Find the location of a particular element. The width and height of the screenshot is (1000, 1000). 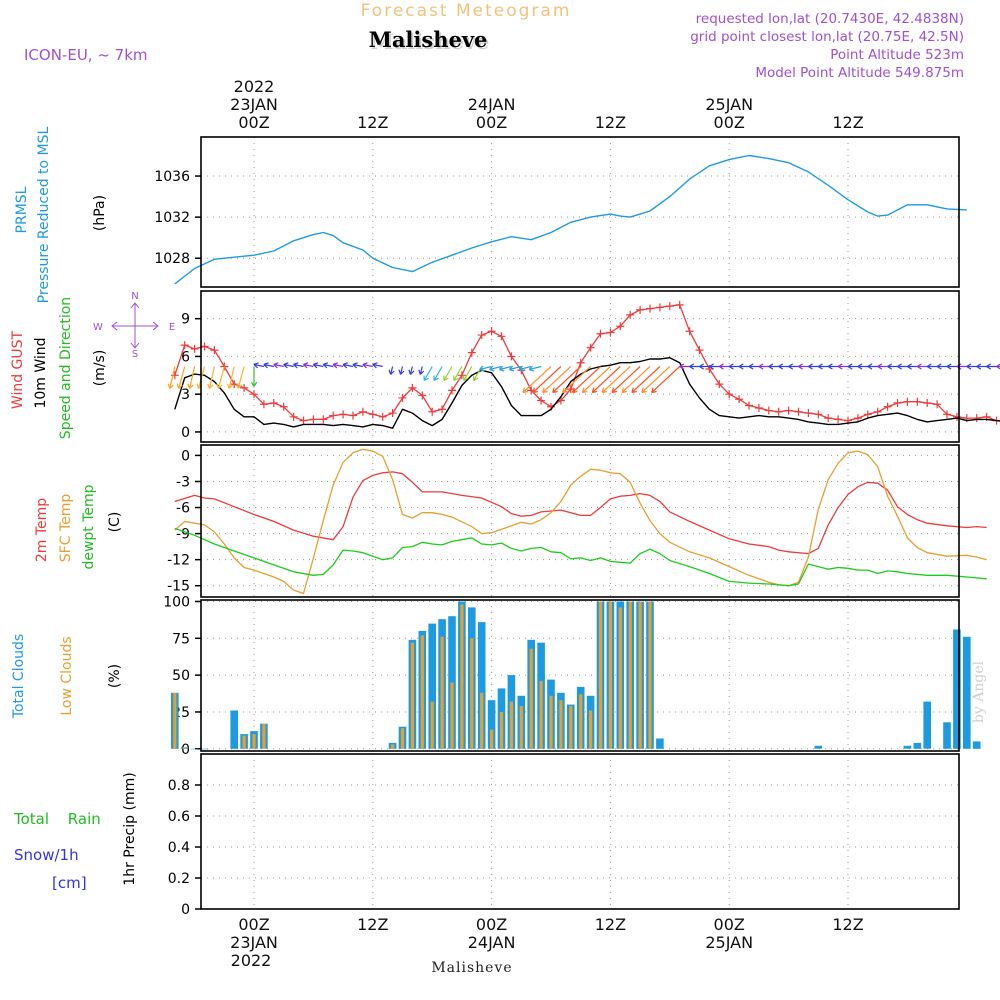

bottom-year-label: 2022 is located at coordinates (251, 960).